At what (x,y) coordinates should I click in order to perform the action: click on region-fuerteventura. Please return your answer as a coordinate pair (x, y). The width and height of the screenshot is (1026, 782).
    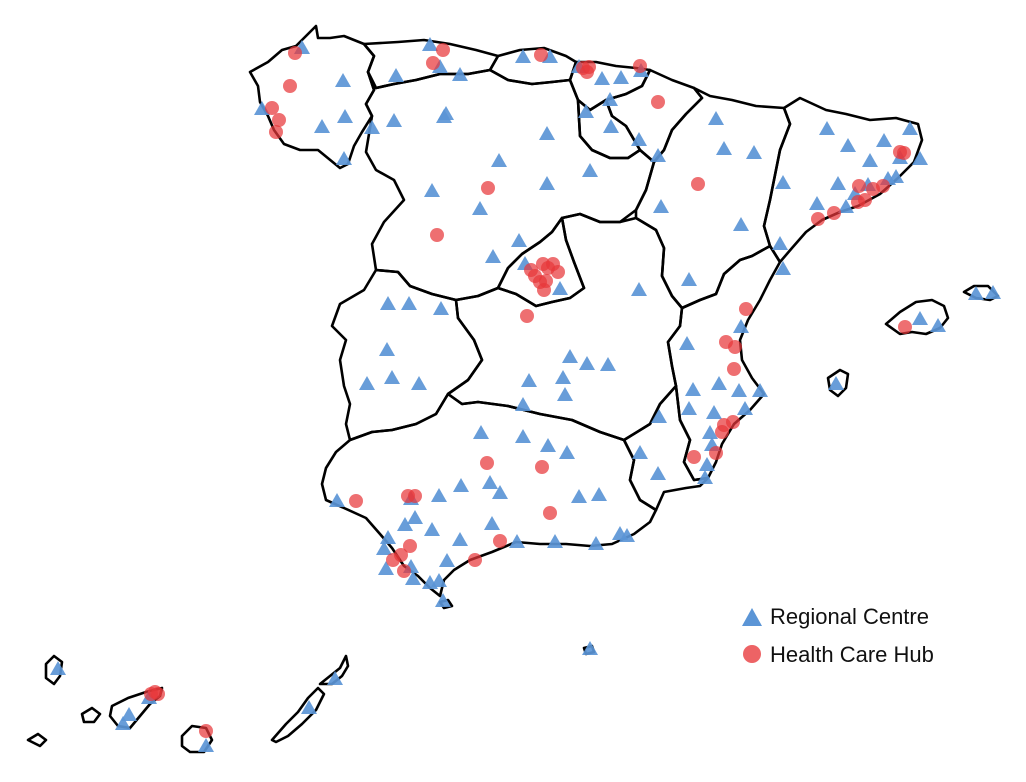
    Looking at the image, I should click on (298, 715).